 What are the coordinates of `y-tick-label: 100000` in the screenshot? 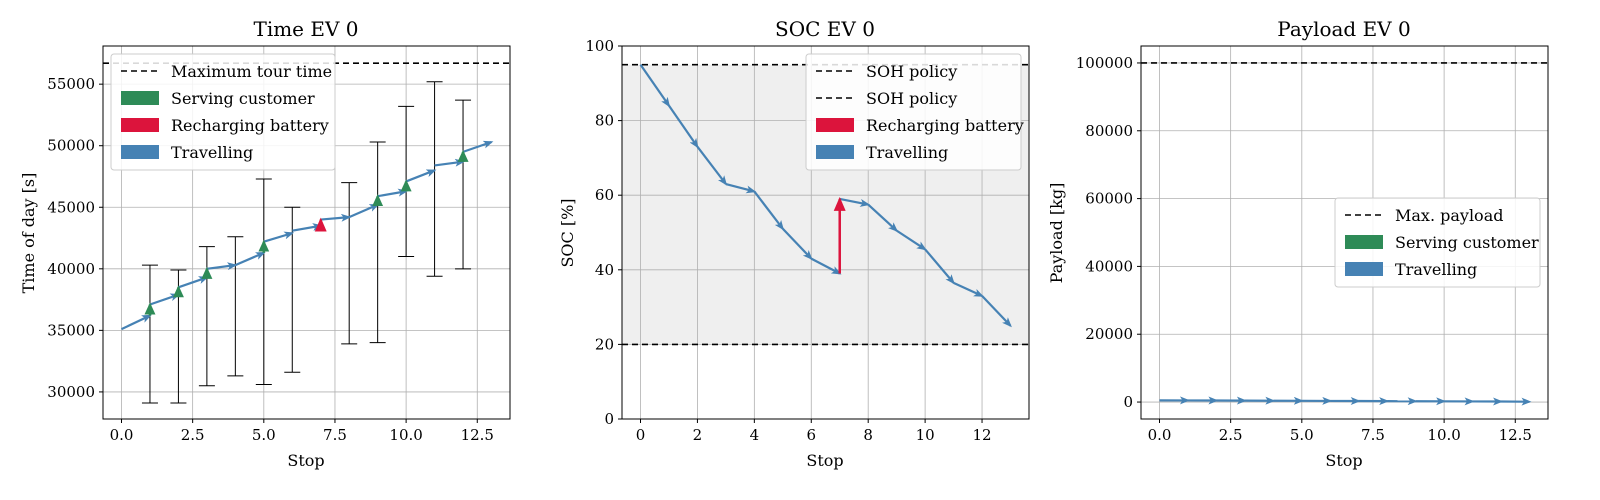 It's located at (1104, 63).